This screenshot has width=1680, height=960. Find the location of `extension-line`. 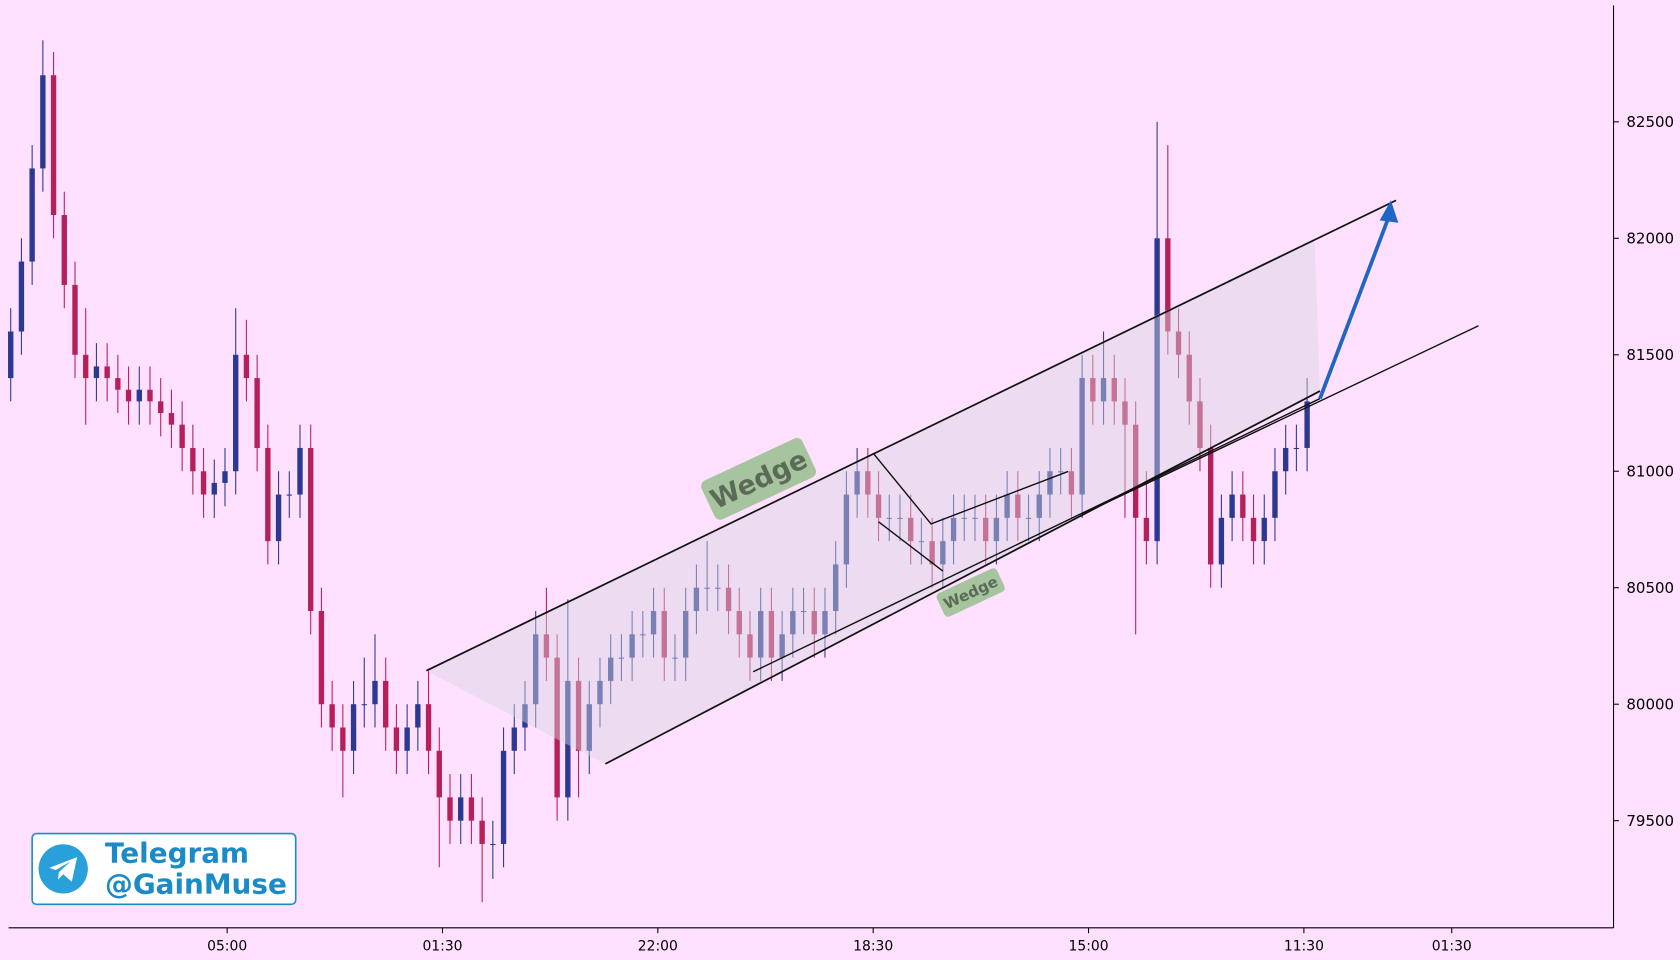

extension-line is located at coordinates (1280, 420).